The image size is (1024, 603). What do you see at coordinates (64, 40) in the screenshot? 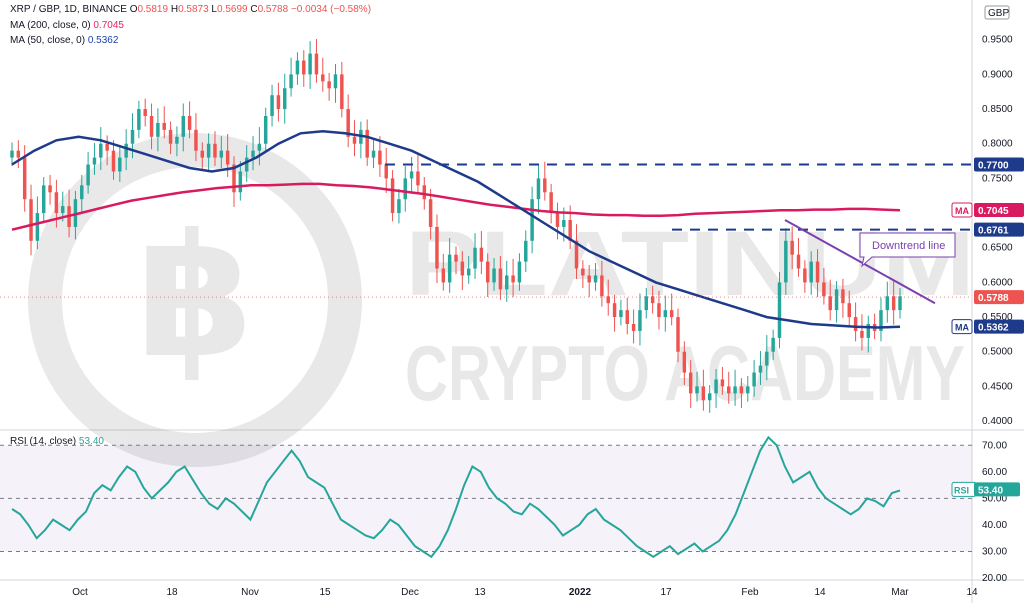
I see `chart-legend-row-3: MA (50, close, 0) 0.5362` at bounding box center [64, 40].